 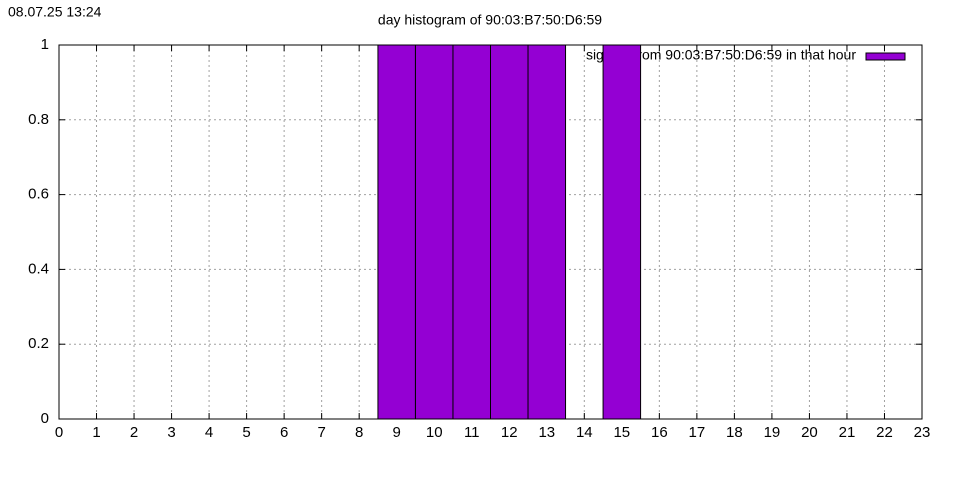 What do you see at coordinates (434, 432) in the screenshot?
I see `x-tick-label: 10` at bounding box center [434, 432].